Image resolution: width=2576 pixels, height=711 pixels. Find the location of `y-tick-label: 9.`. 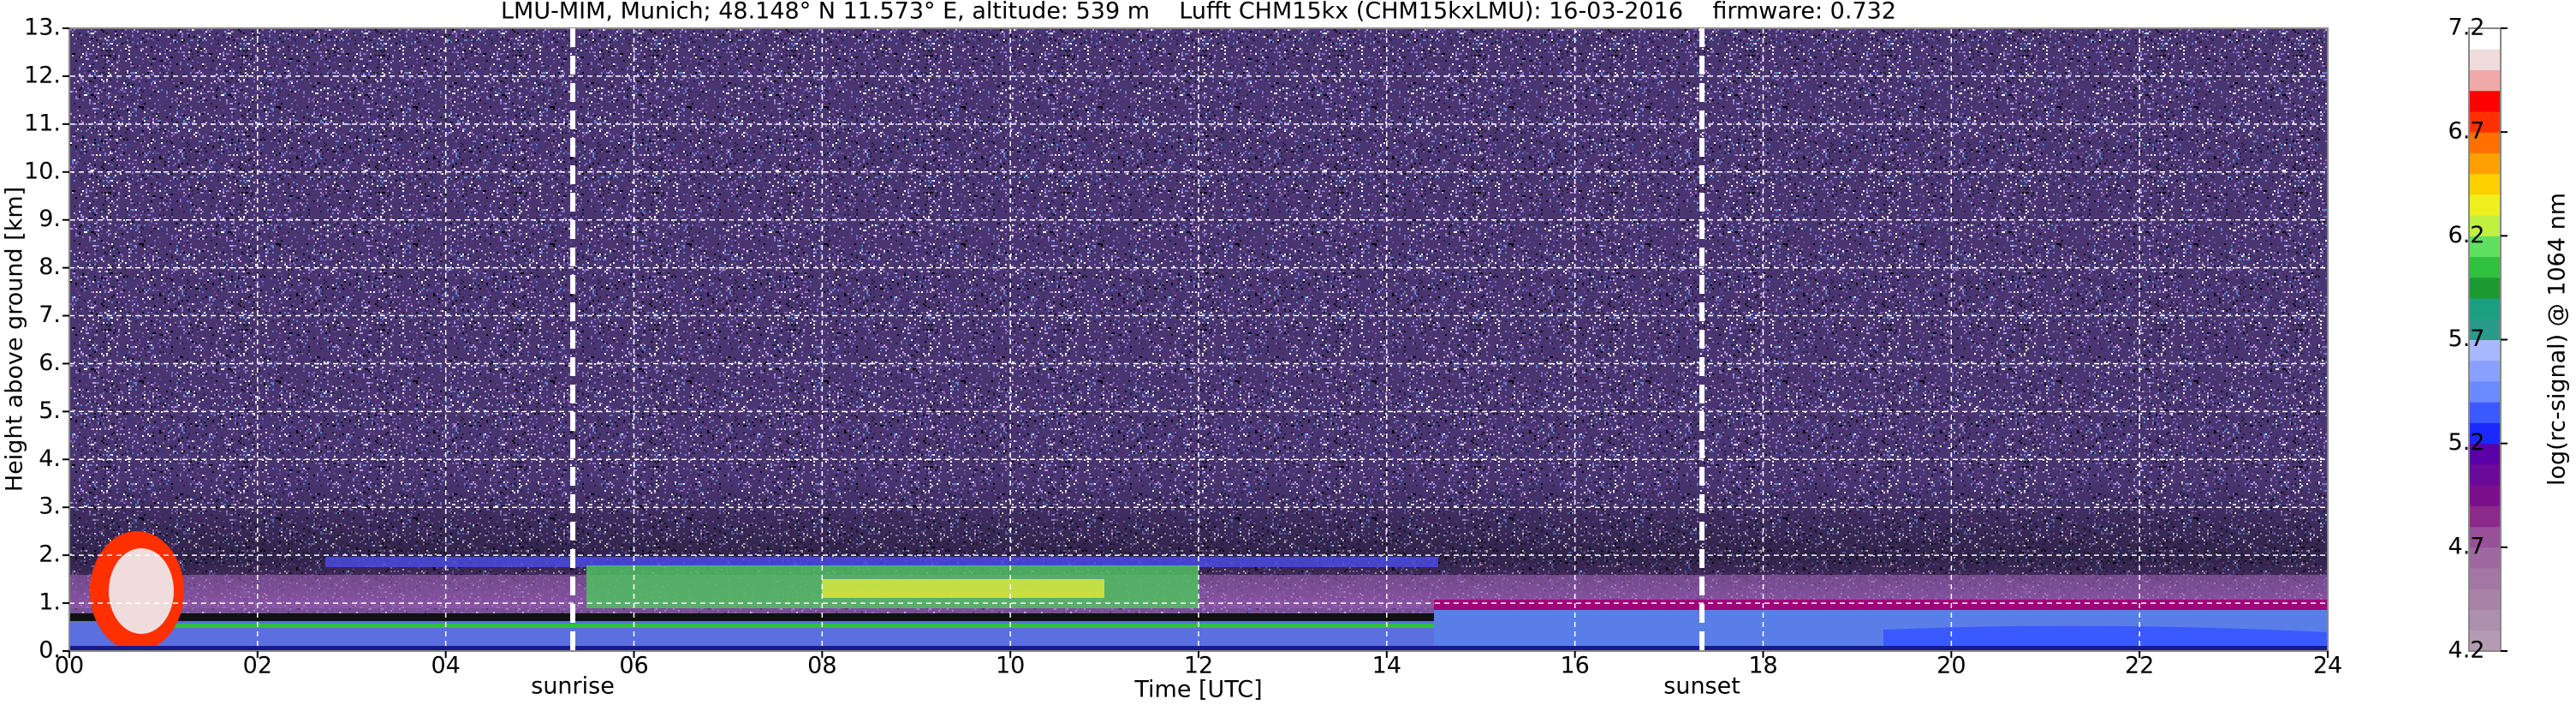

y-tick-label: 9. is located at coordinates (50, 219).